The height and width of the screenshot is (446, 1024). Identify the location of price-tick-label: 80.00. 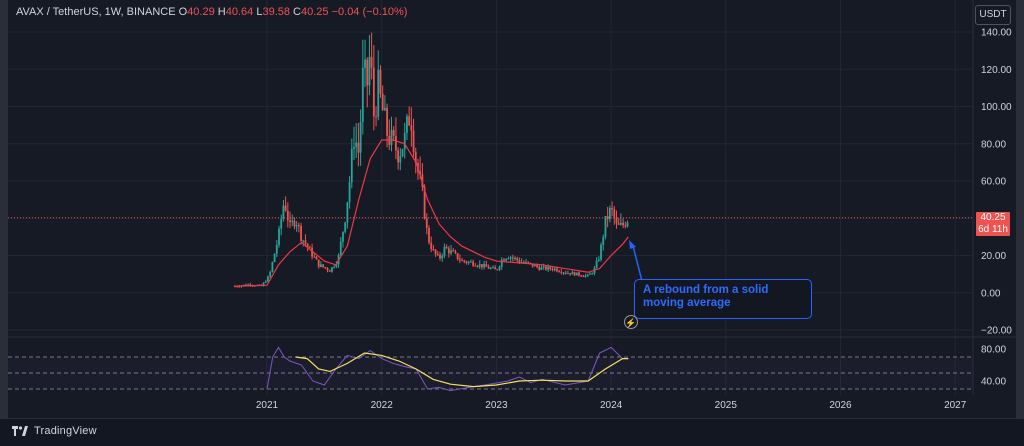
(993, 144).